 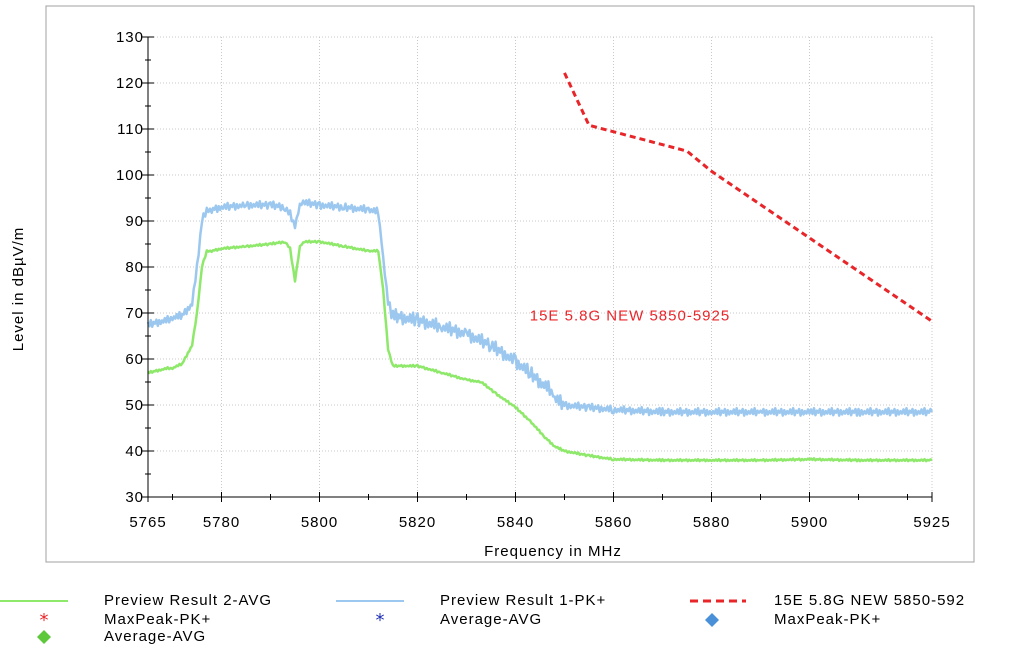 I want to click on legend-item: Preview Result 2-AVG, so click(x=176, y=601).